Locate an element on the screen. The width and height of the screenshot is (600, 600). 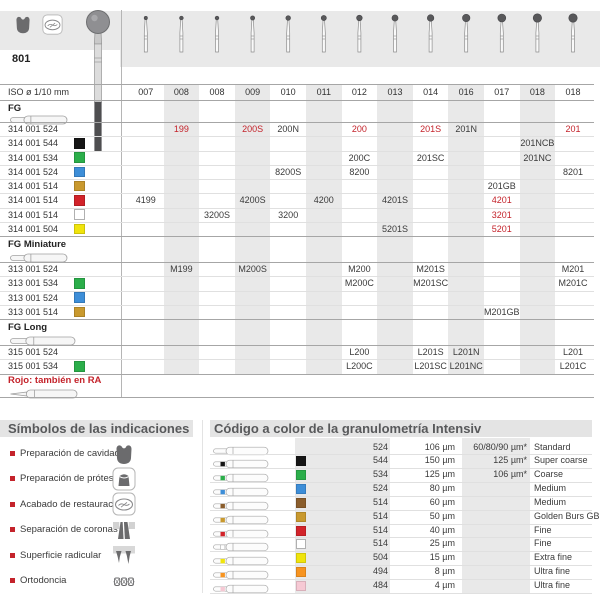
grit-size: 125 µm is located at coordinates (439, 474).